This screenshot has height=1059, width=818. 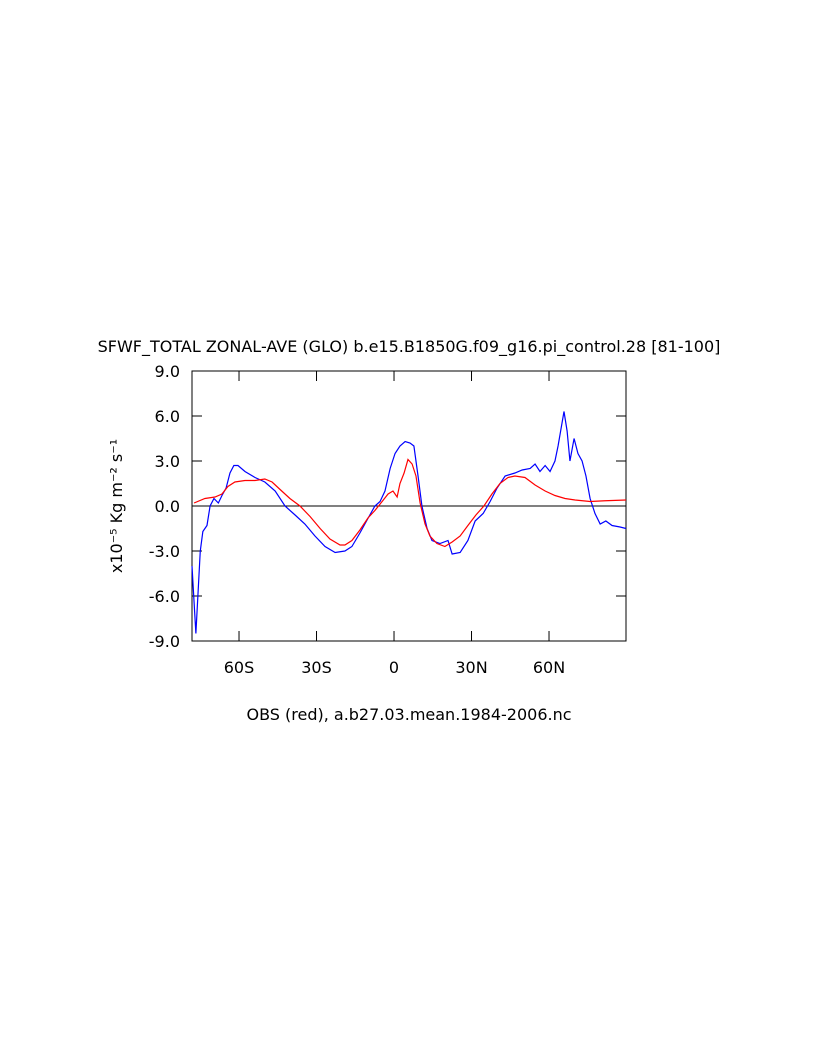 What do you see at coordinates (167, 416) in the screenshot?
I see `y-tick-label: 6.0` at bounding box center [167, 416].